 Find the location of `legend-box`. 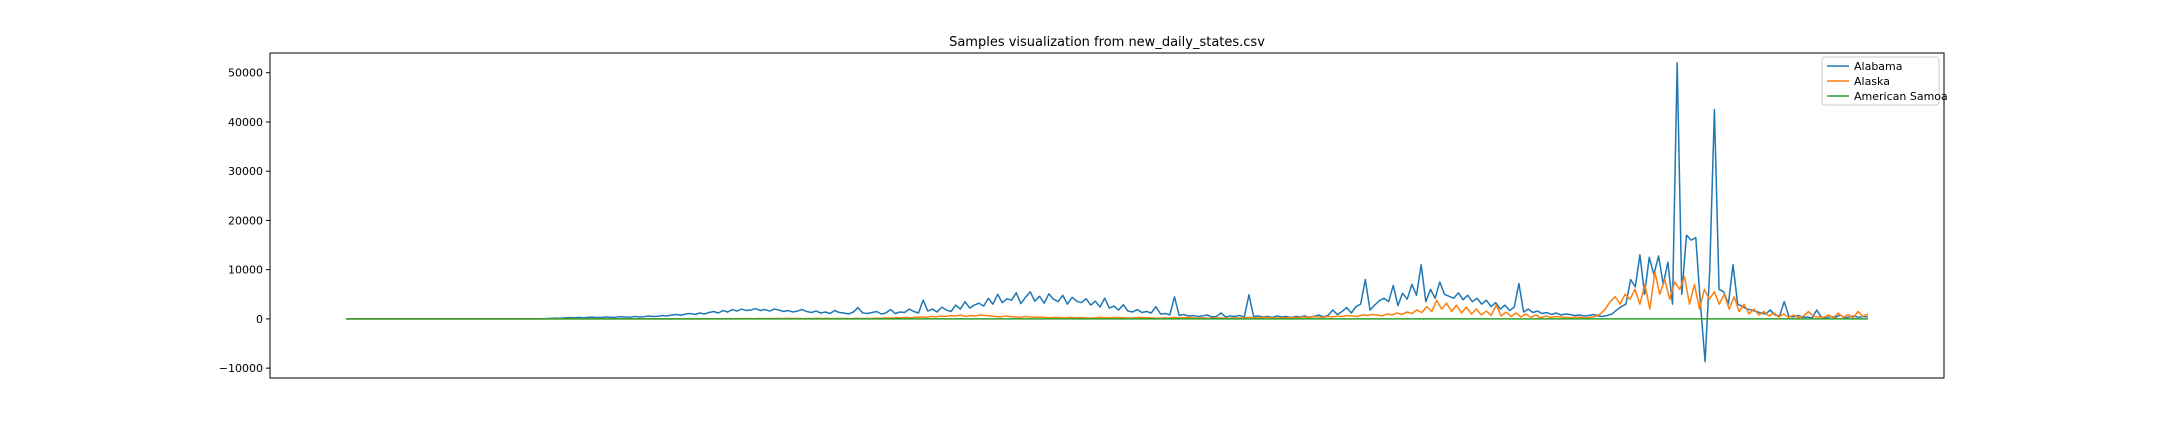

legend-box is located at coordinates (1880, 81).